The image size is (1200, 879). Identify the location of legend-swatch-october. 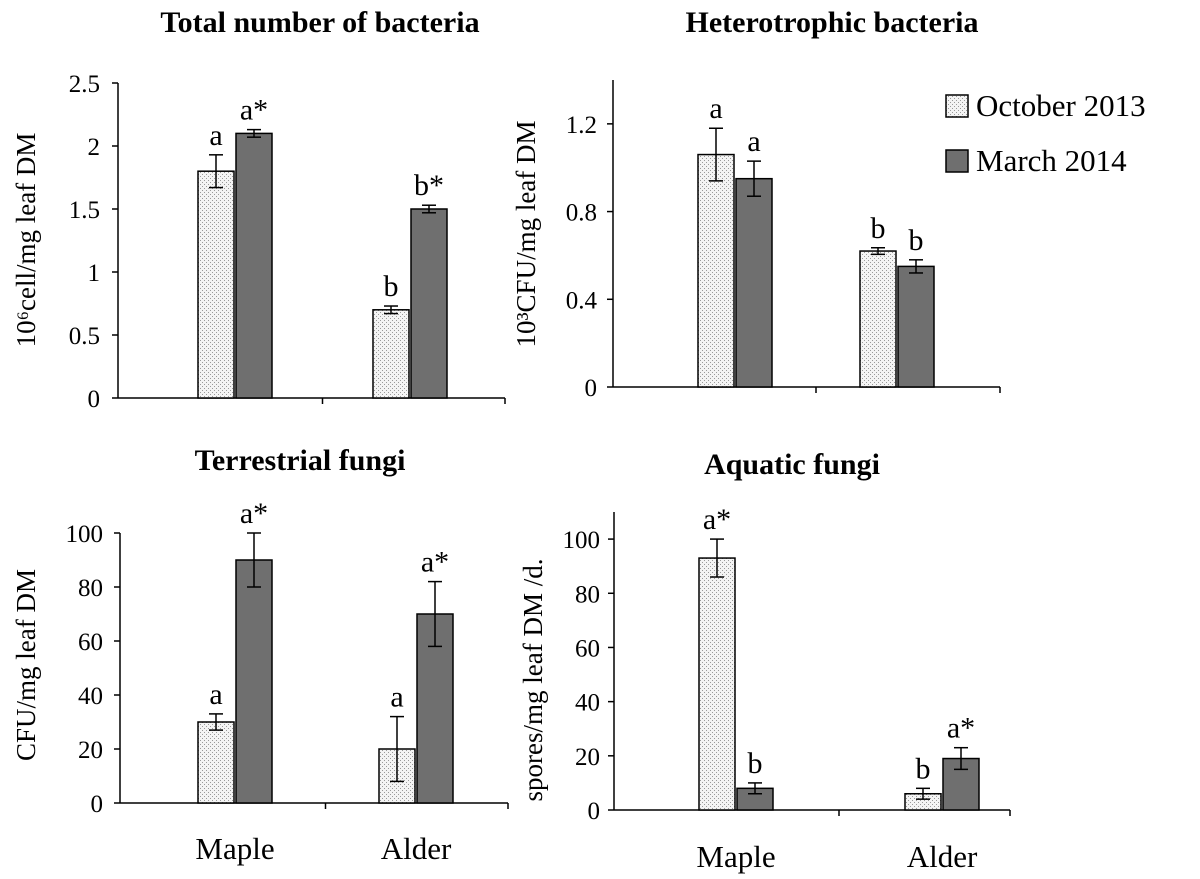
(957, 106).